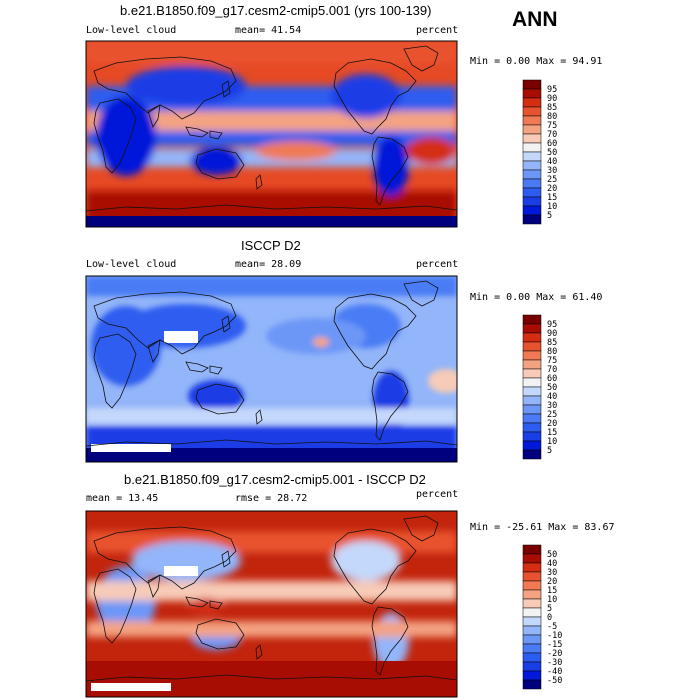  What do you see at coordinates (535, 19) in the screenshot?
I see `season-label: ANN` at bounding box center [535, 19].